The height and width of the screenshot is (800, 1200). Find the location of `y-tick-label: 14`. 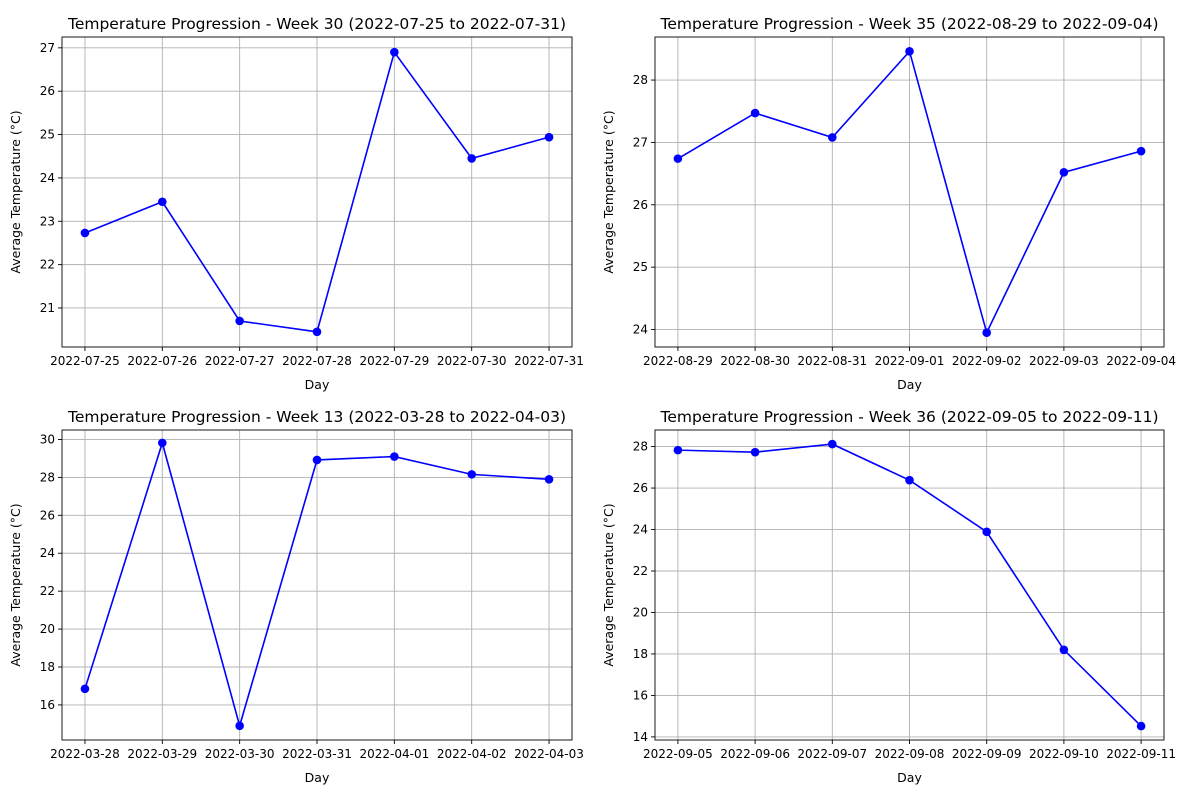

y-tick-label: 14 is located at coordinates (640, 737).